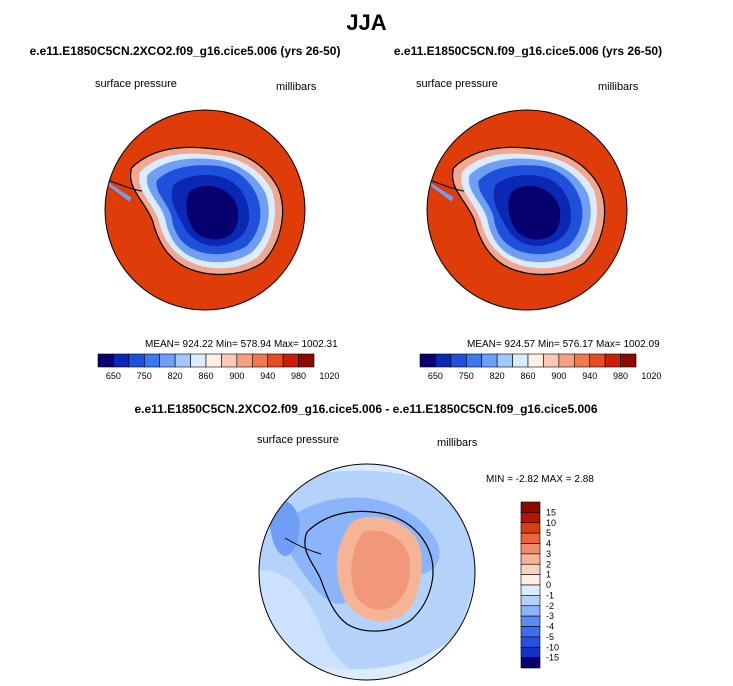 This screenshot has height=686, width=733. I want to click on map-panel1, so click(205, 210).